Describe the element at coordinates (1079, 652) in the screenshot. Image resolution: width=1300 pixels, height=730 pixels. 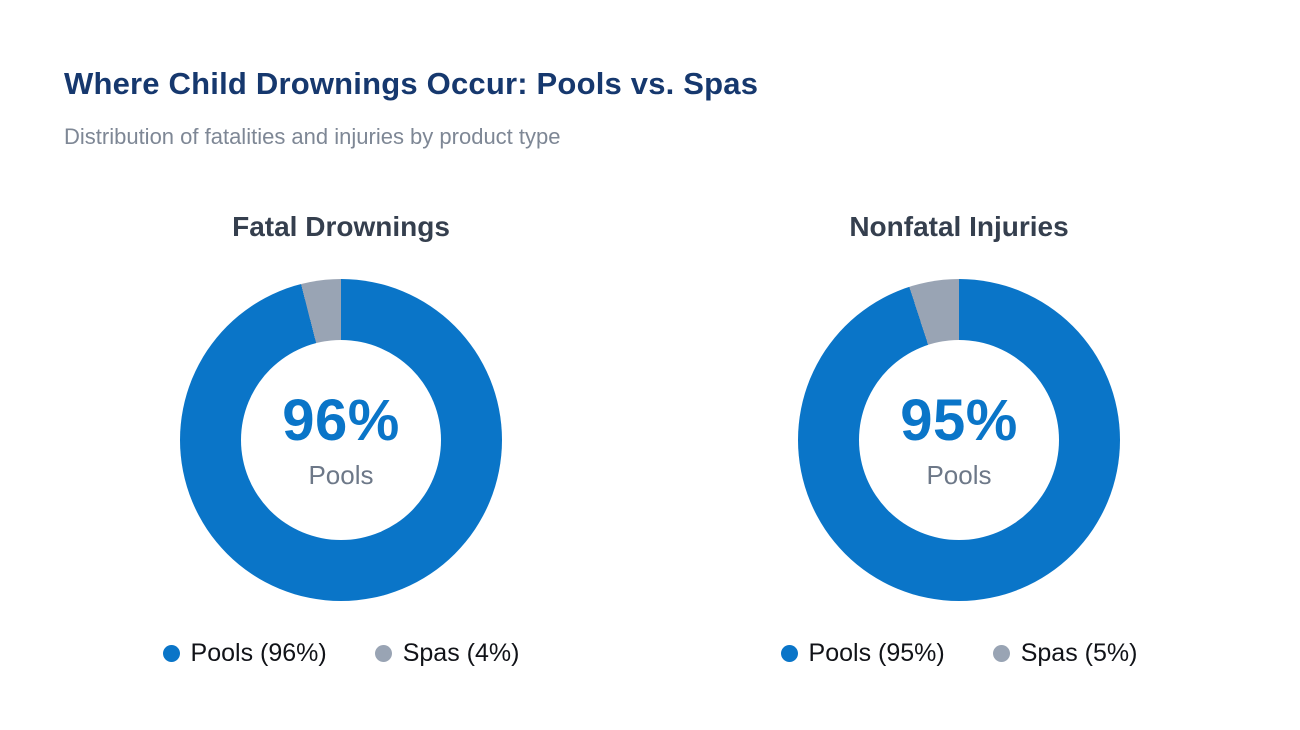
I see `legend-label: Spas (5%)` at that location.